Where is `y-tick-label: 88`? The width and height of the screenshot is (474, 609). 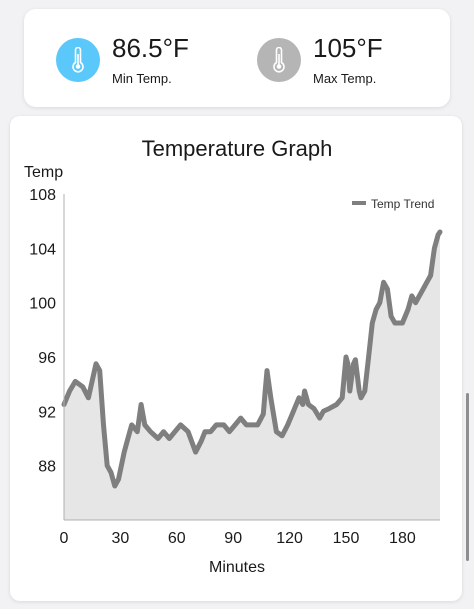 y-tick-label: 88 is located at coordinates (47, 467).